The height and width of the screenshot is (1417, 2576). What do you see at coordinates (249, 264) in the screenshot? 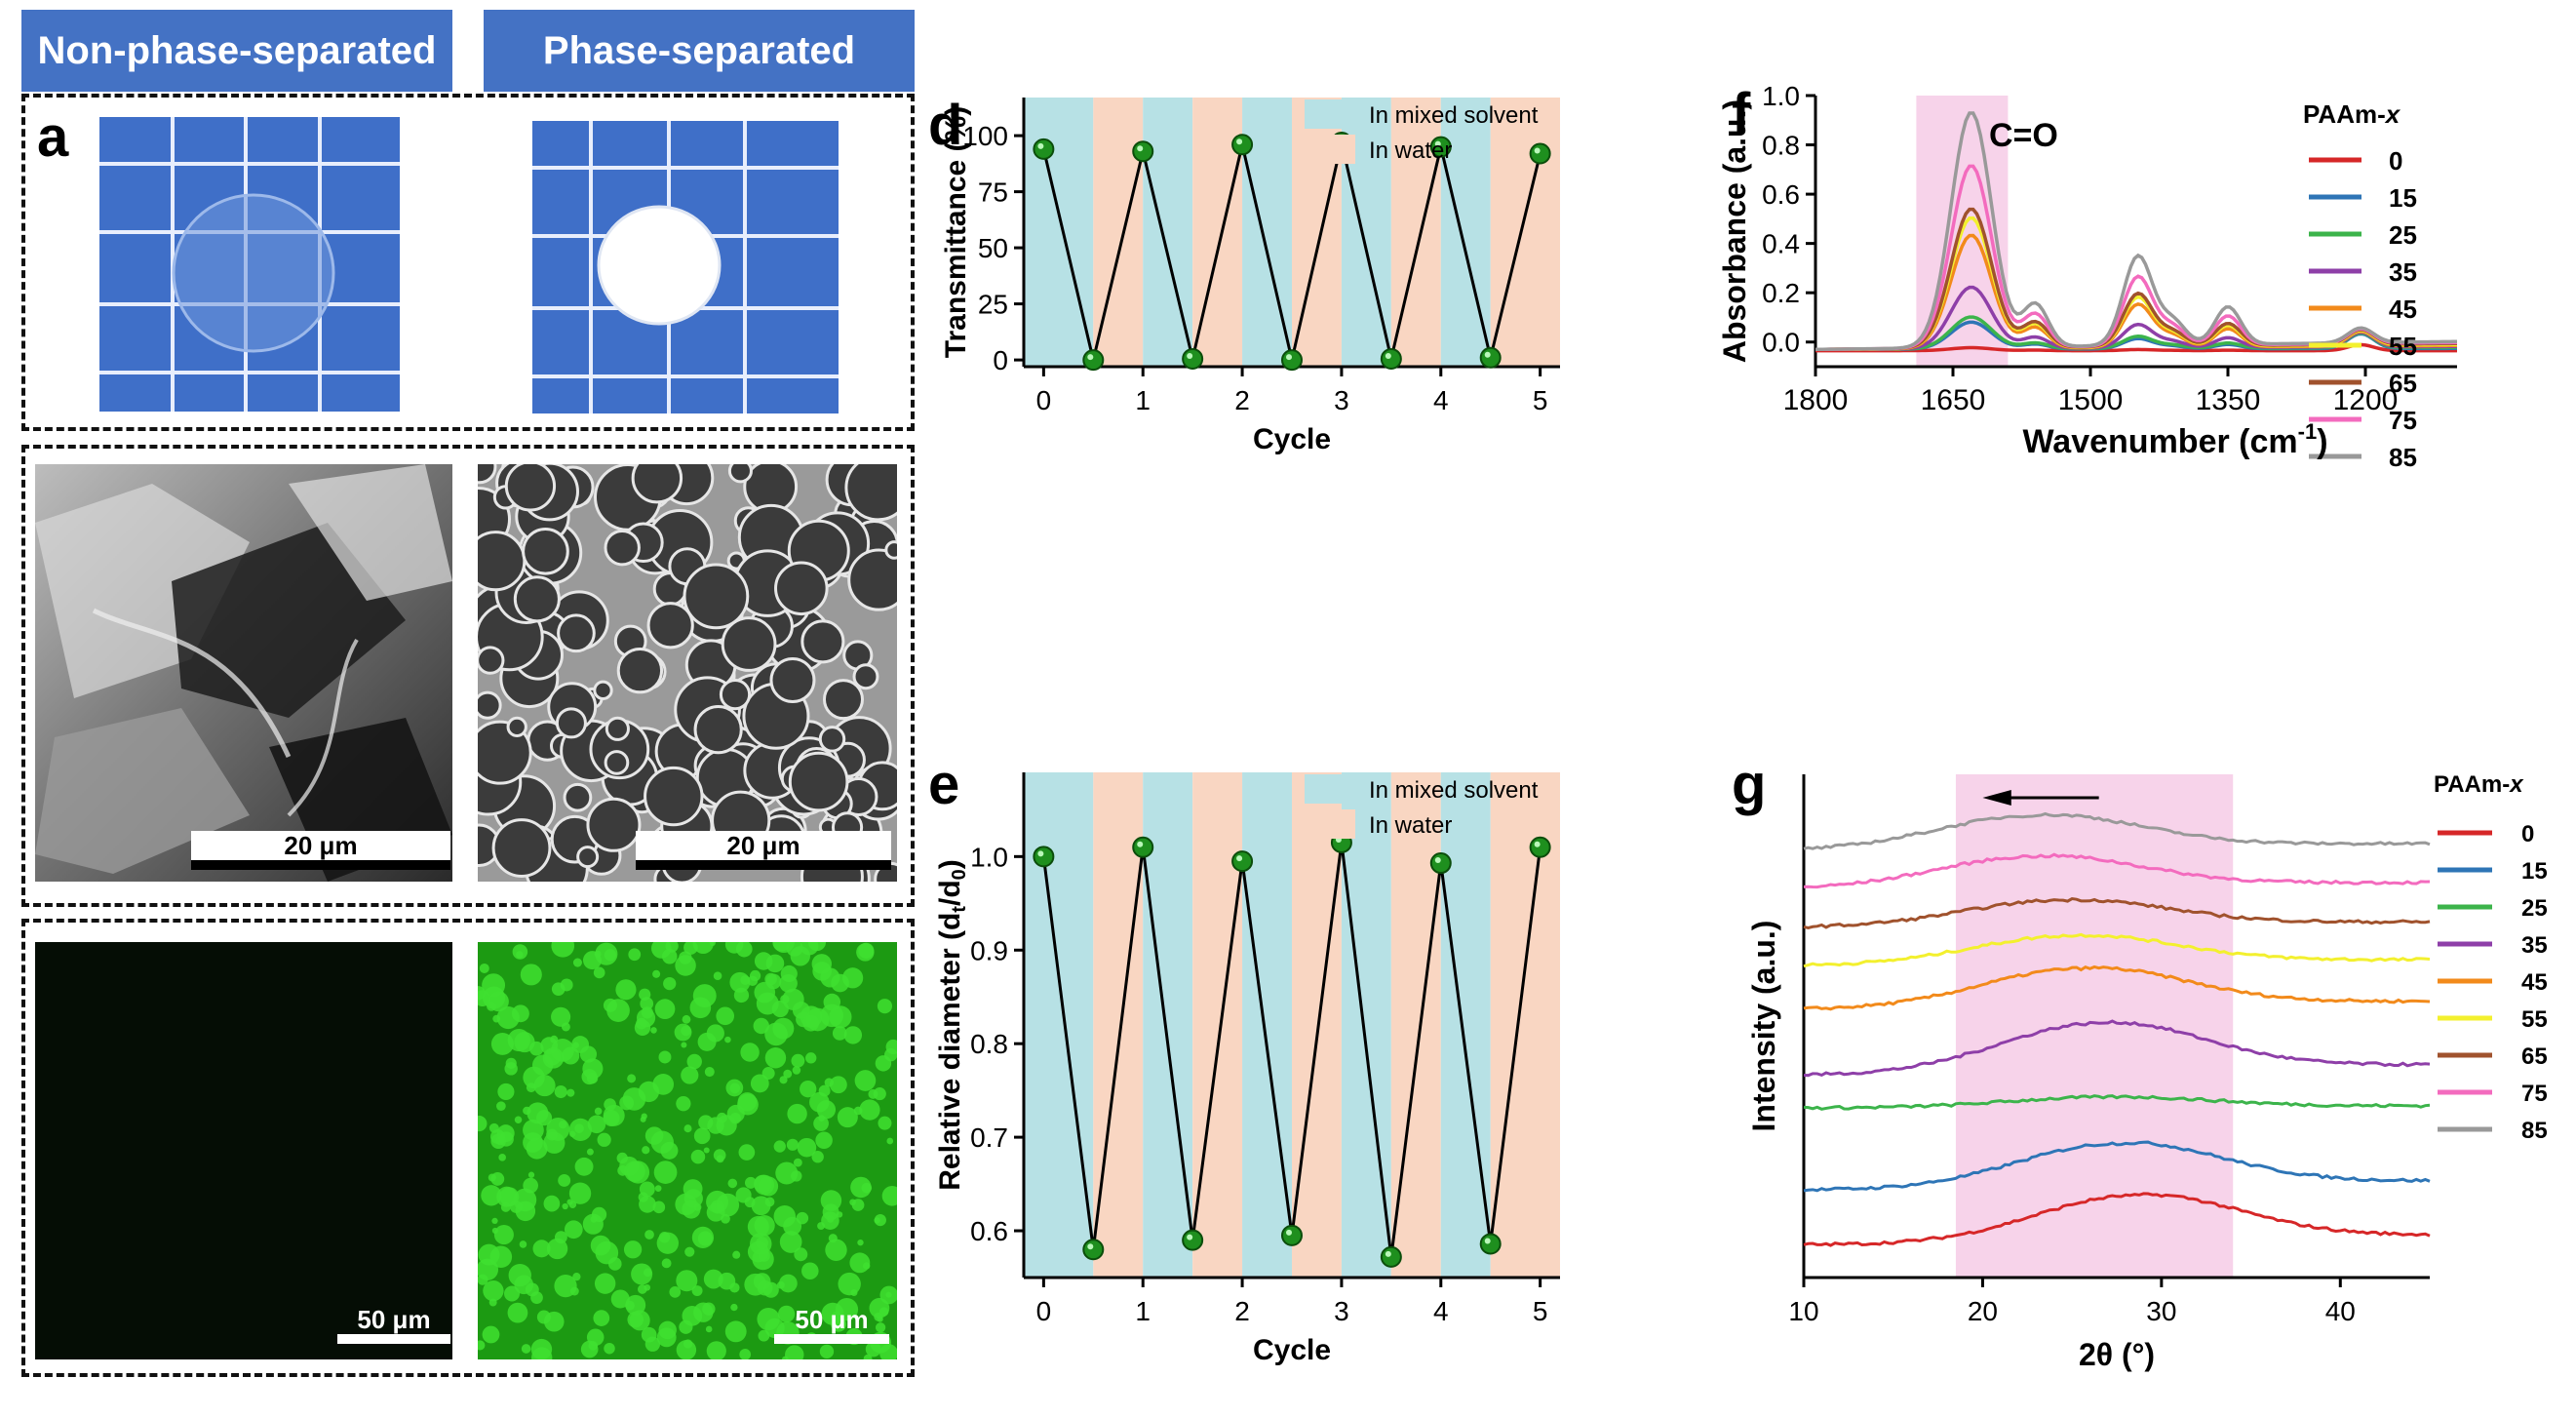
I see `photo-non-phase-separated-gel` at bounding box center [249, 264].